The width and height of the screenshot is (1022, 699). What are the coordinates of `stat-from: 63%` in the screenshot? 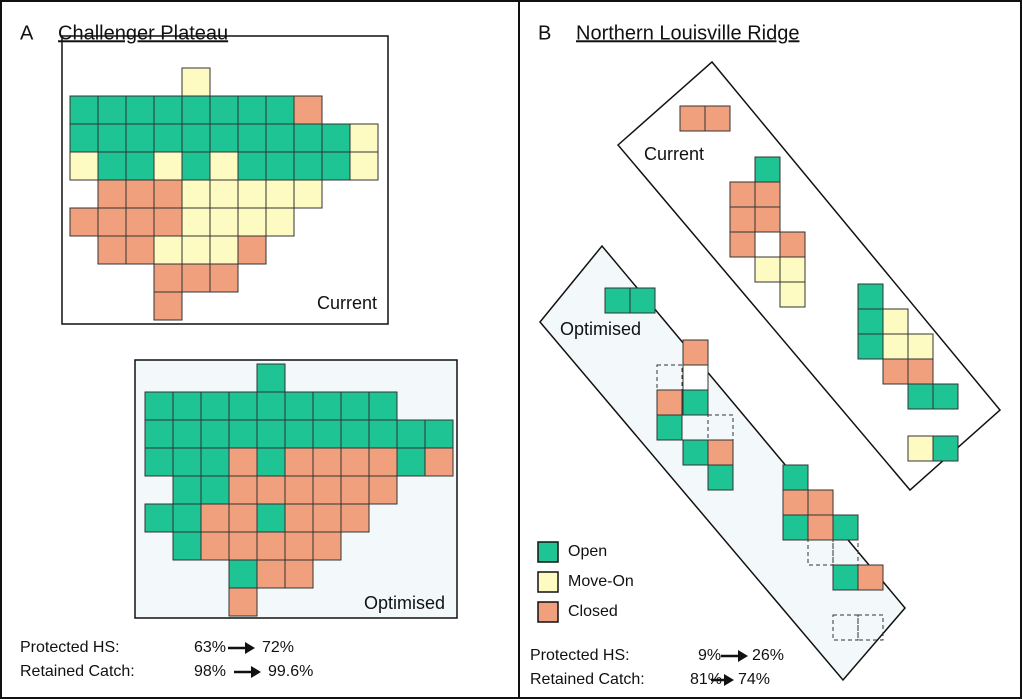 It's located at (210, 647).